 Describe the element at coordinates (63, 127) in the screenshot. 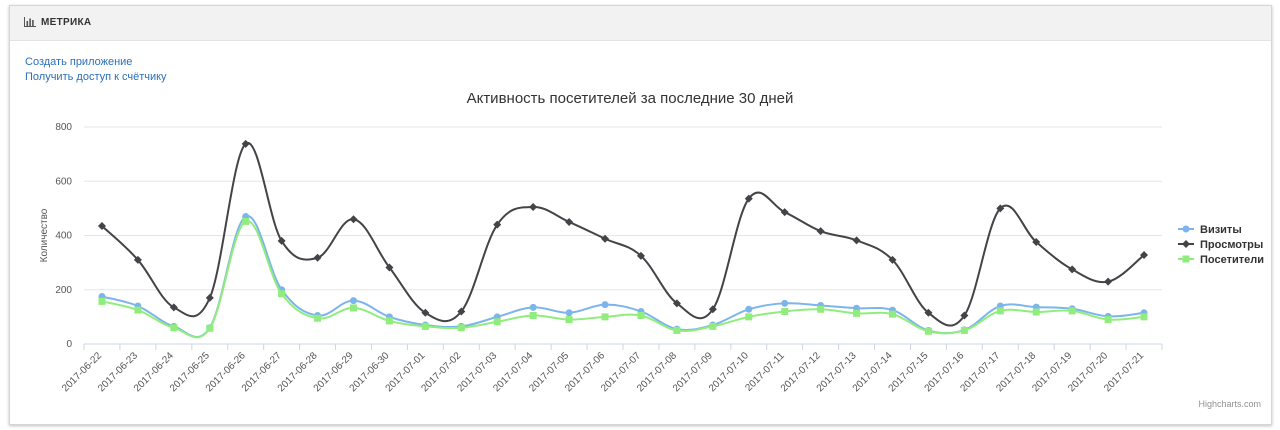

I see `y-tick-label: 800` at that location.